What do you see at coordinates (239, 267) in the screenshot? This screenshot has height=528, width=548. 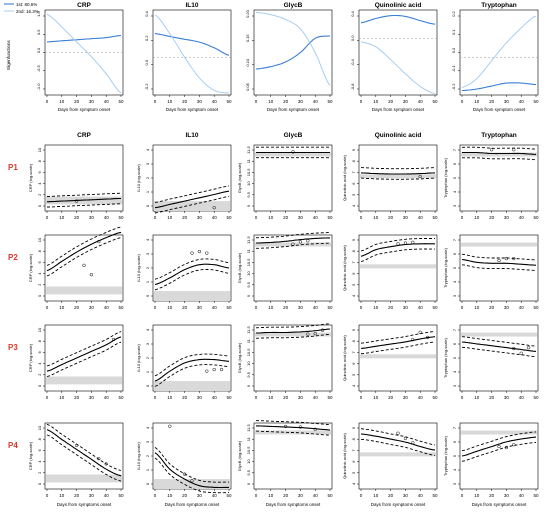 I see `y-axis-label: GlycB (log-scale)` at bounding box center [239, 267].